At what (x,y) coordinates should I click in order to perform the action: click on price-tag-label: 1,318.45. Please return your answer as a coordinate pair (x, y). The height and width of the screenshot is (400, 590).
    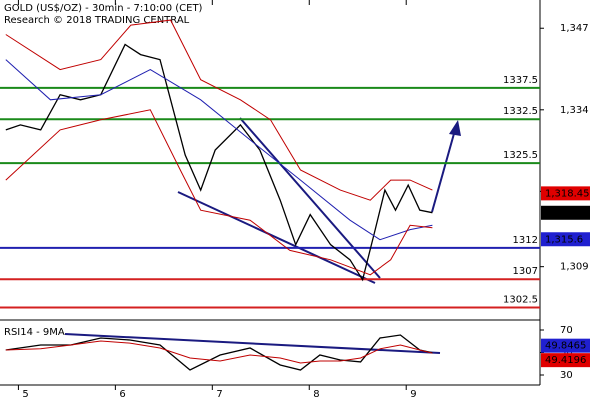
    Looking at the image, I should click on (567, 193).